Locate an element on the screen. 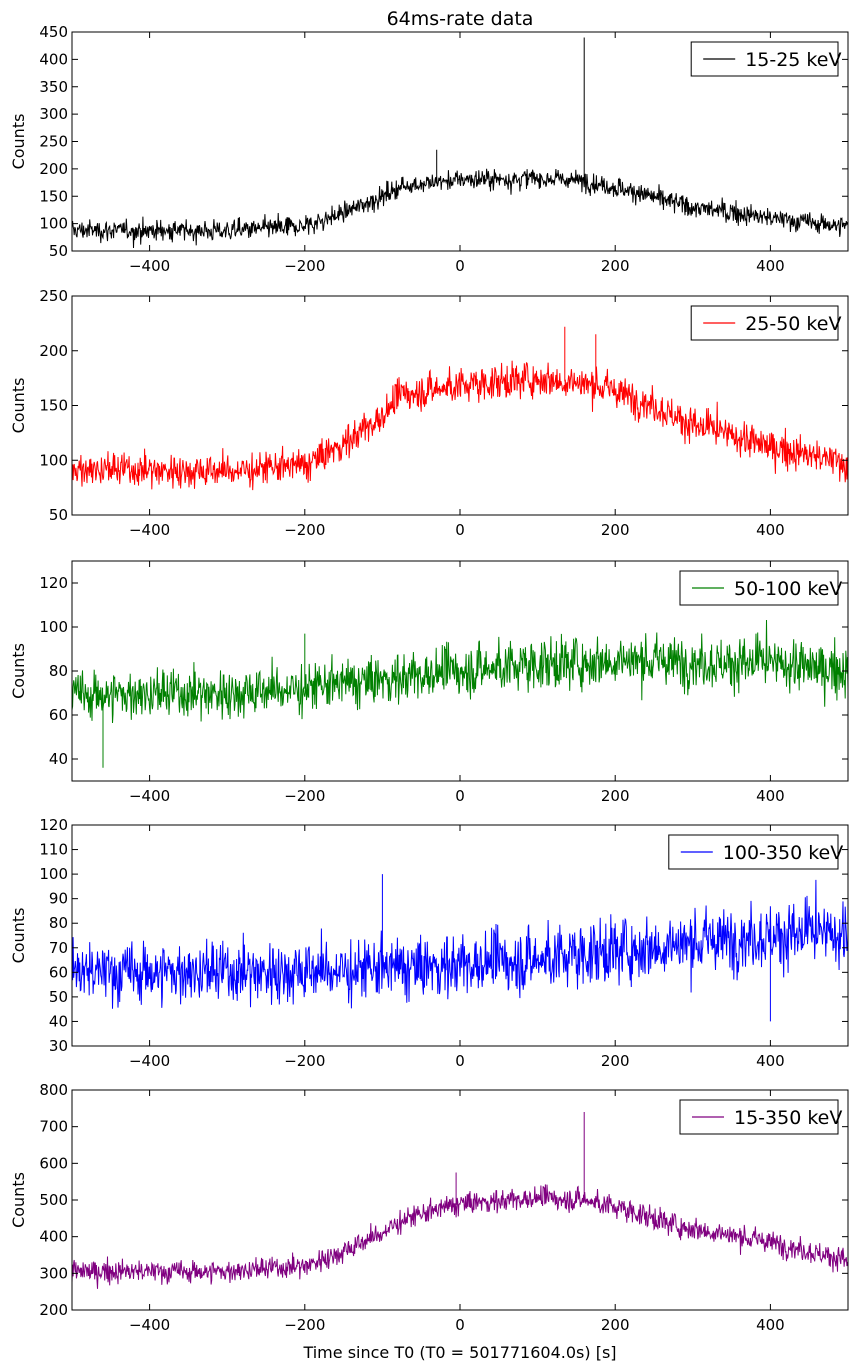 This screenshot has height=1370, width=857. y-tick-label: 30 is located at coordinates (58, 1046).